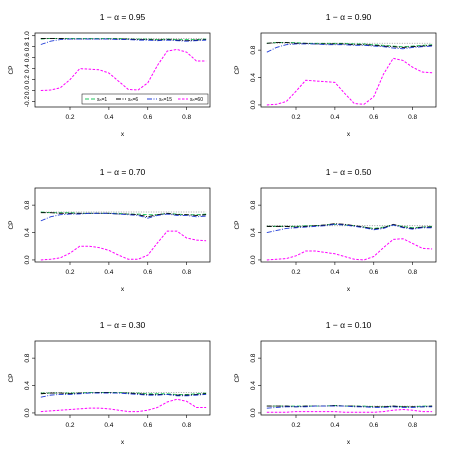 The image size is (455, 455). What do you see at coordinates (123, 325) in the screenshot?
I see `panel-title: 1 − α = 0.30` at bounding box center [123, 325].